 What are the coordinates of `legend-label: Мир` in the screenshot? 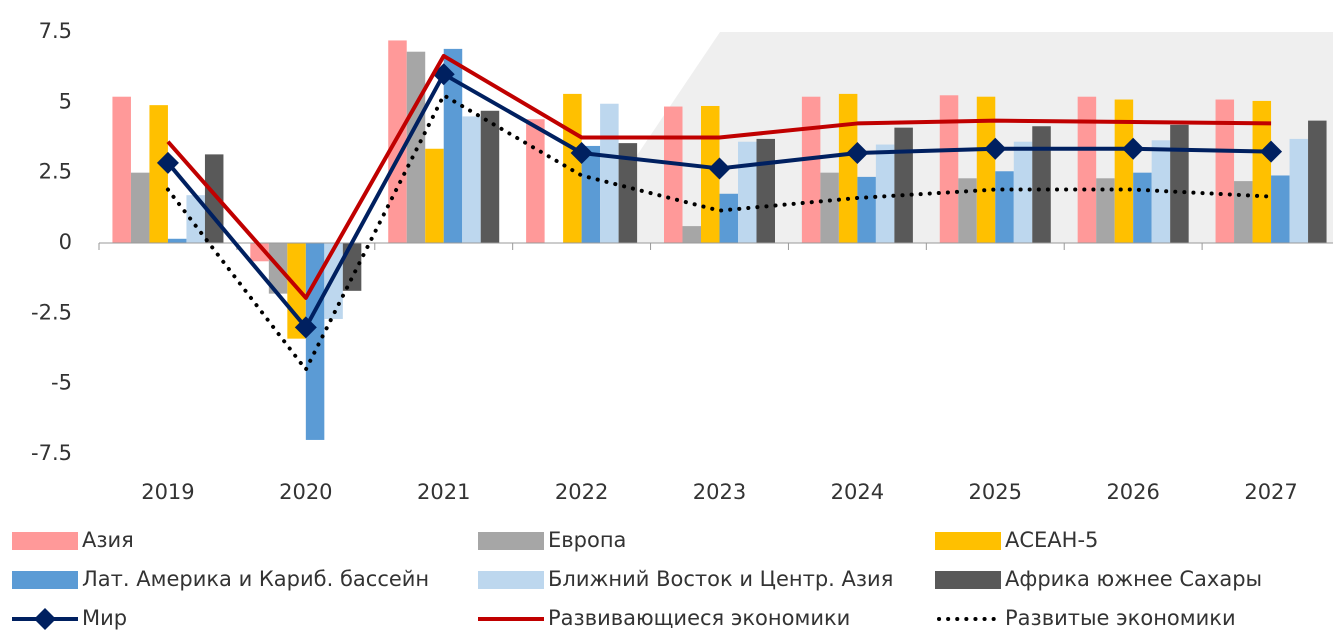 It's located at (104, 618).